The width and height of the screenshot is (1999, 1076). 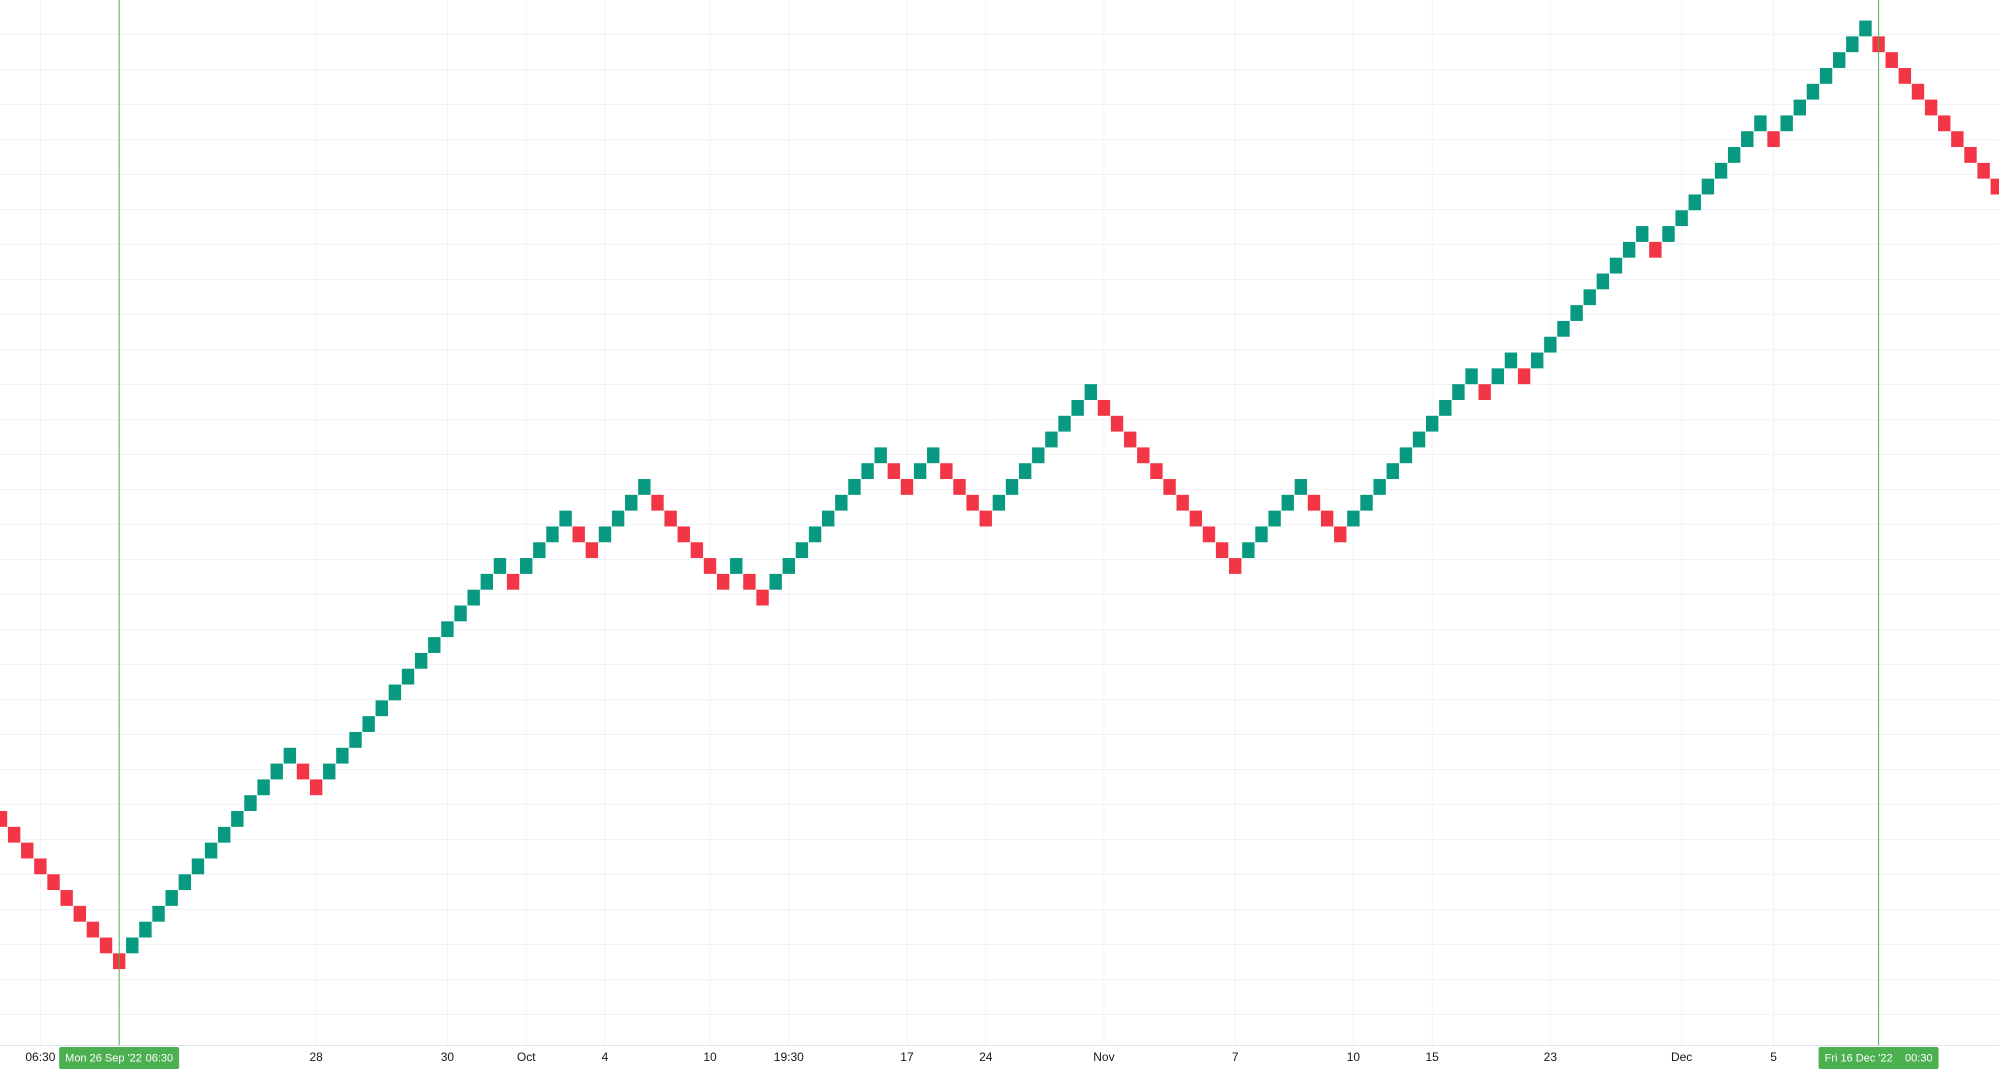 I want to click on x-tick-label: Nov, so click(x=1103, y=1057).